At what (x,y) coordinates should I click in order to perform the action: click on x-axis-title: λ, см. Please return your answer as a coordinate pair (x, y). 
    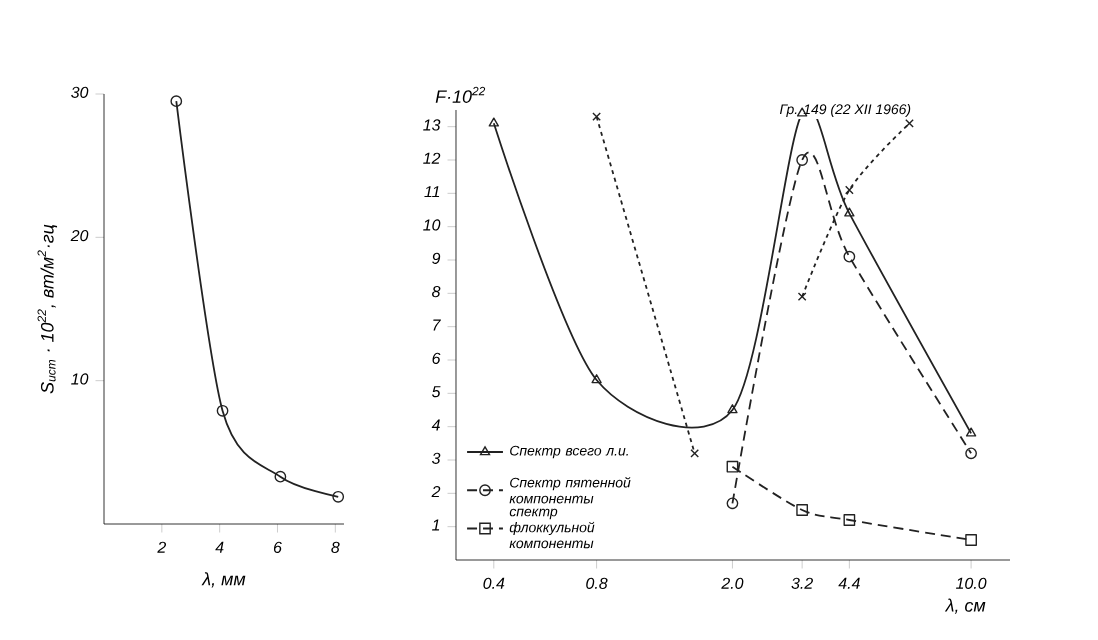
    Looking at the image, I should click on (965, 606).